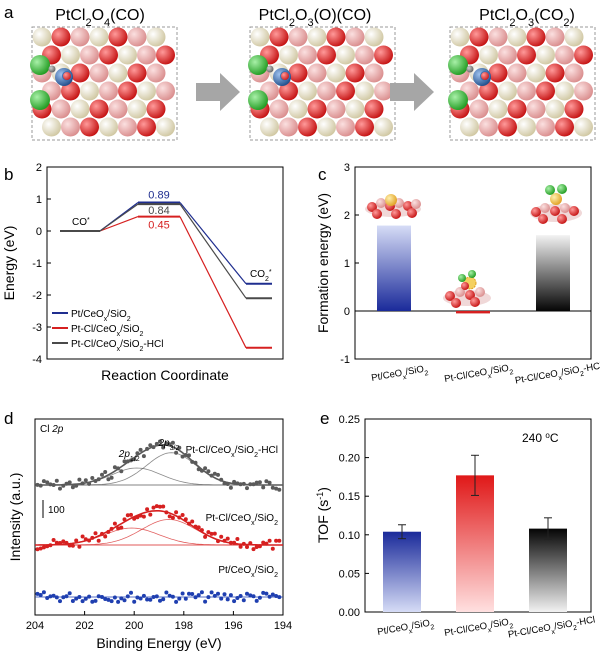  I want to click on fit-envelope, so click(159, 528).